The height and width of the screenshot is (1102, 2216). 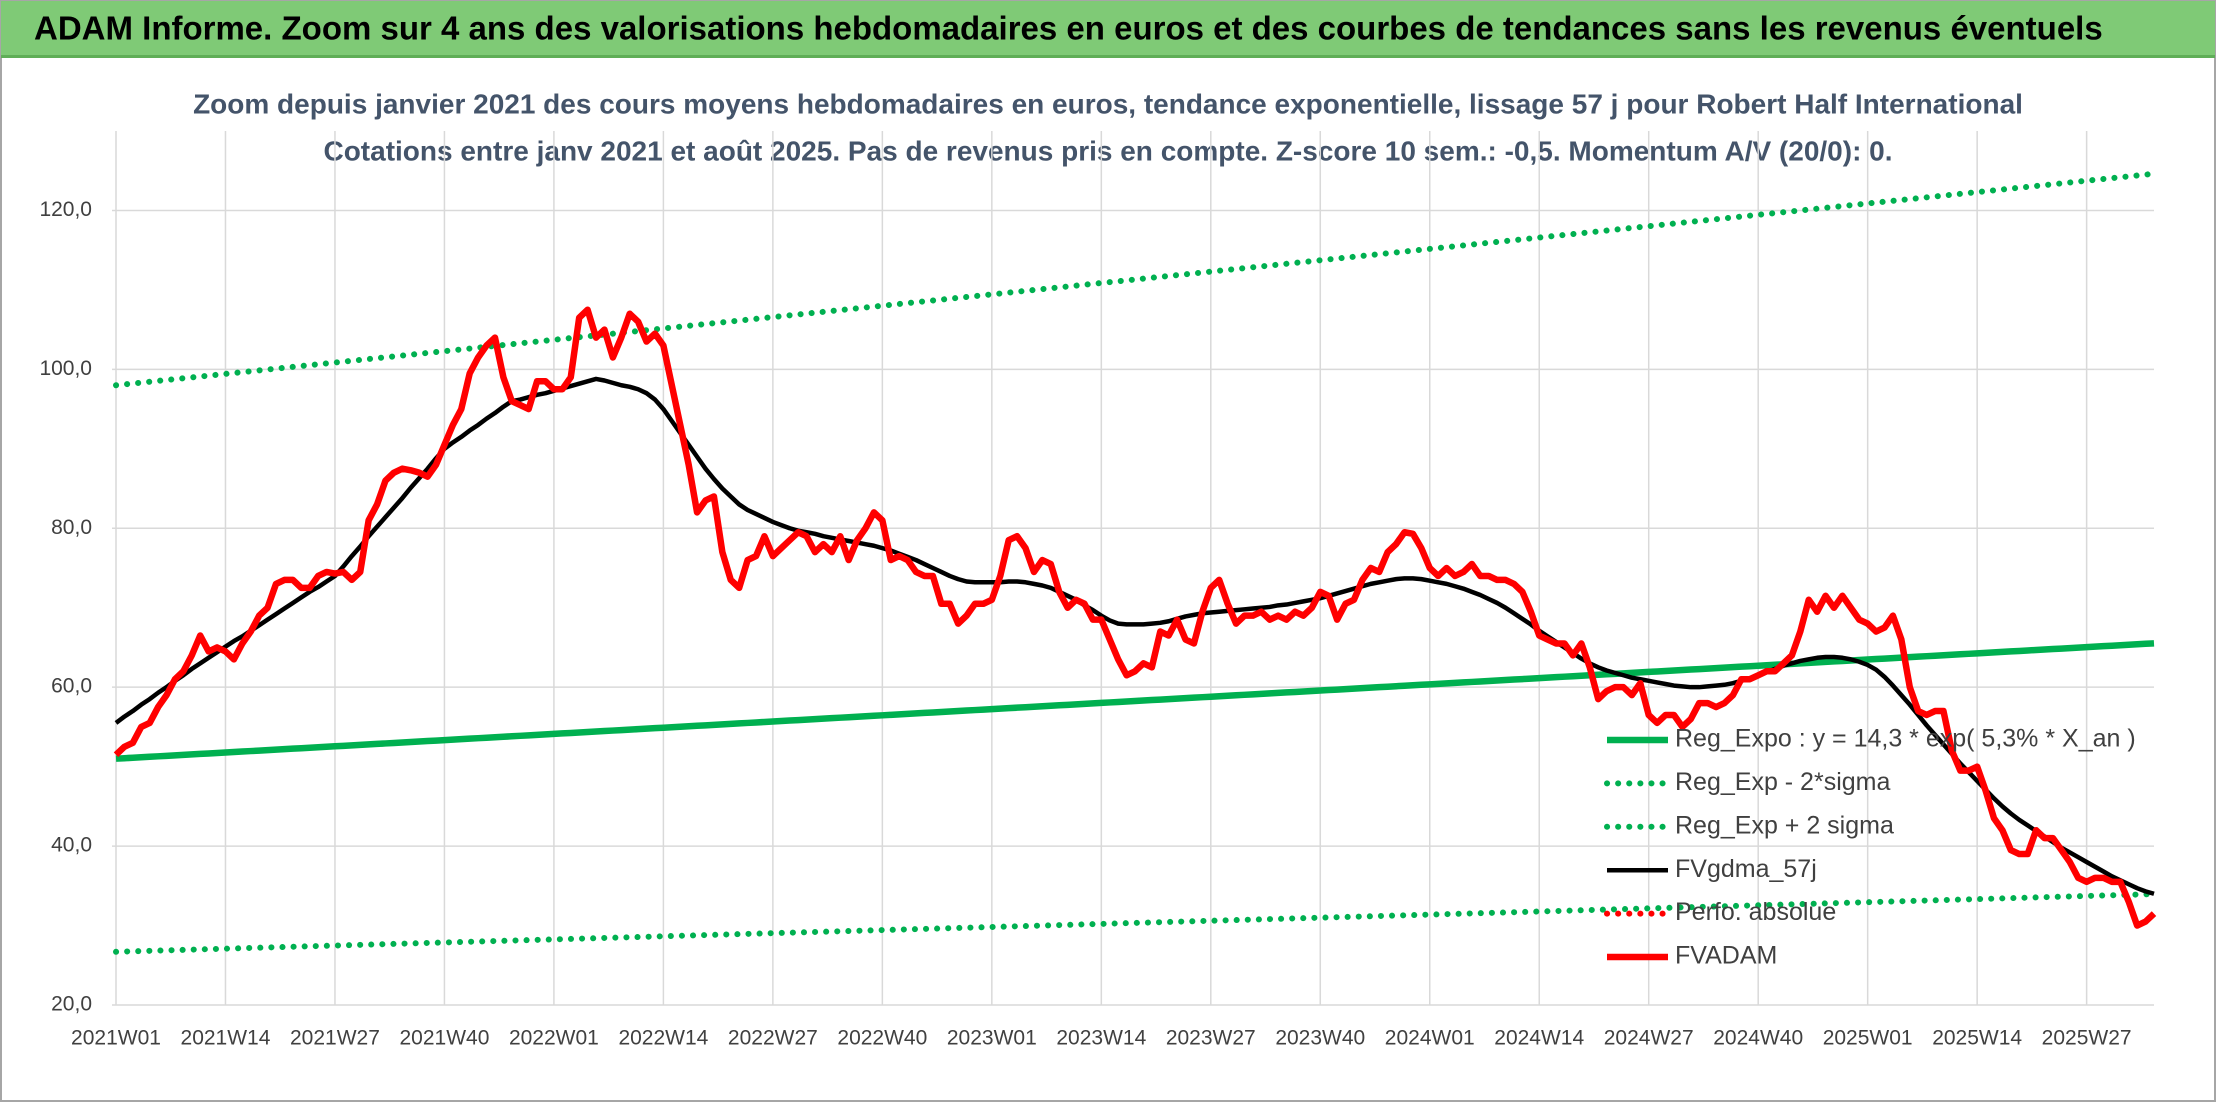 I want to click on legend-label: Reg_Exp + 2 sigma, so click(x=1784, y=825).